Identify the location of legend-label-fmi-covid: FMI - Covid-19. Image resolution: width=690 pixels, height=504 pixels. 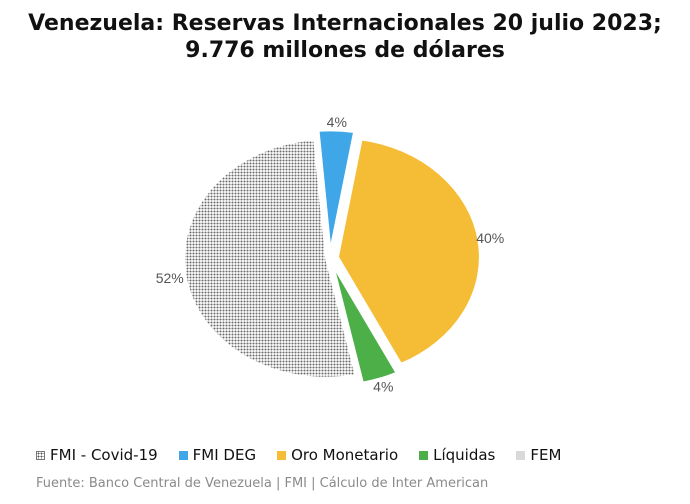
(104, 455).